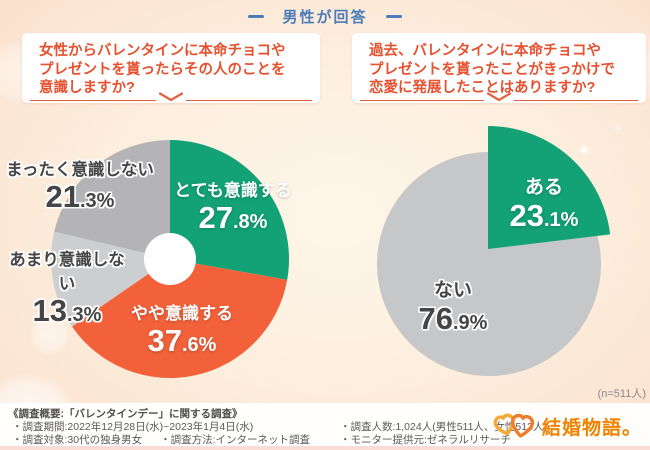 This screenshot has height=450, width=650. Describe the element at coordinates (162, 51) in the screenshot. I see `question-line: 女性からバレンタインに本命チョコや` at that location.